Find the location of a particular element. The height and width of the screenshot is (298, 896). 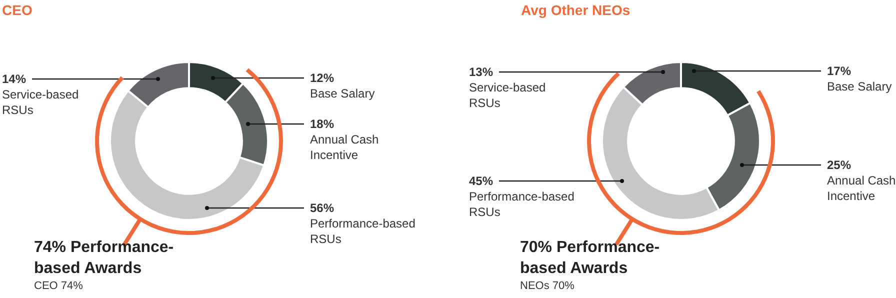

chart-title: Avg Other NEOs is located at coordinates (575, 10).